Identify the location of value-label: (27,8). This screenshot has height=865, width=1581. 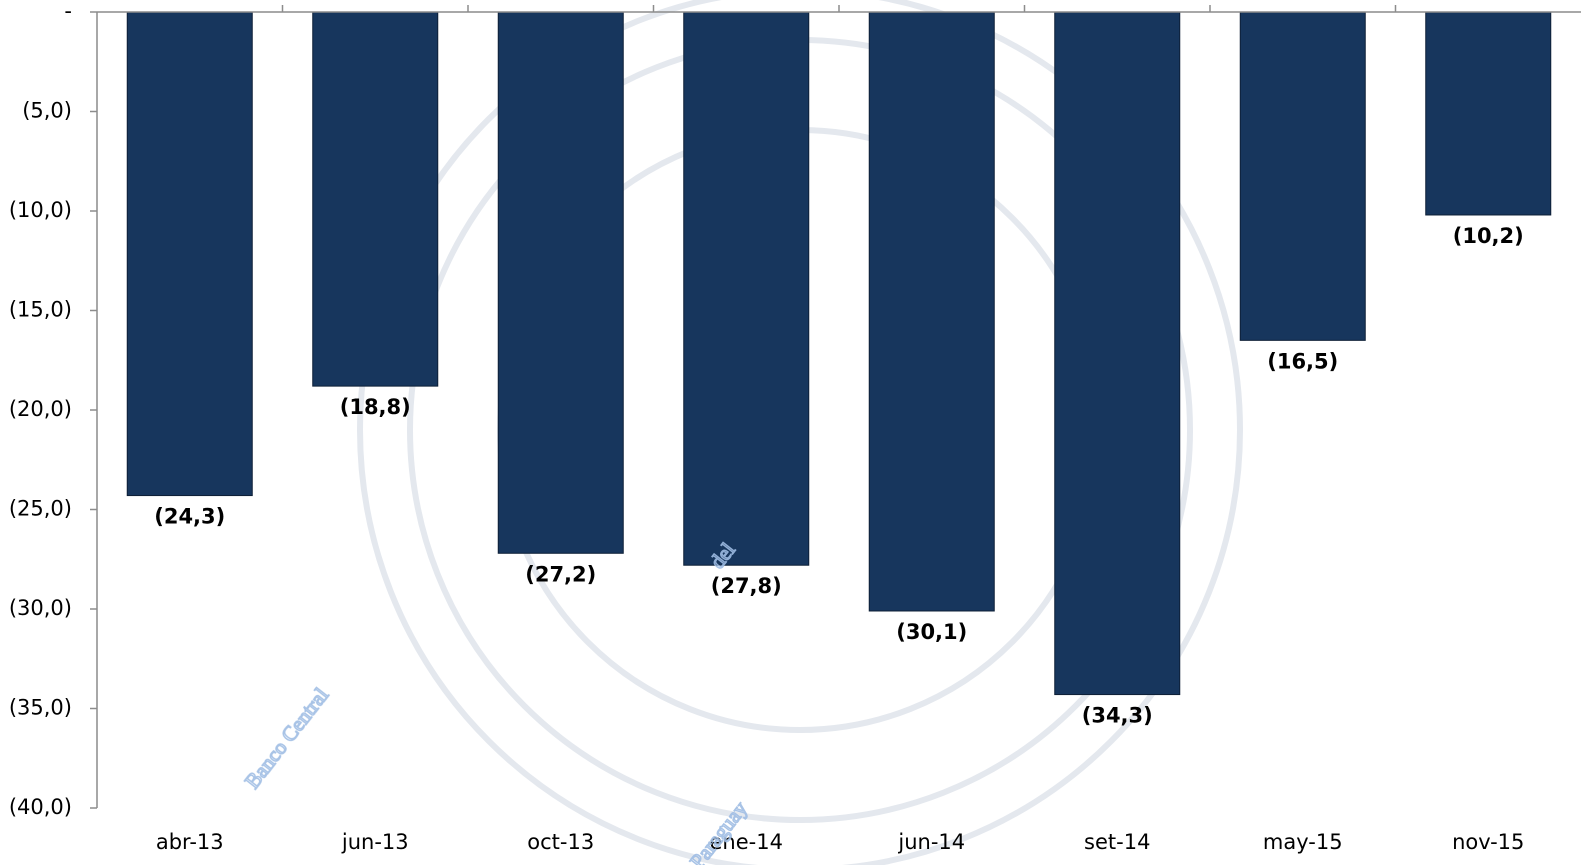
(746, 586).